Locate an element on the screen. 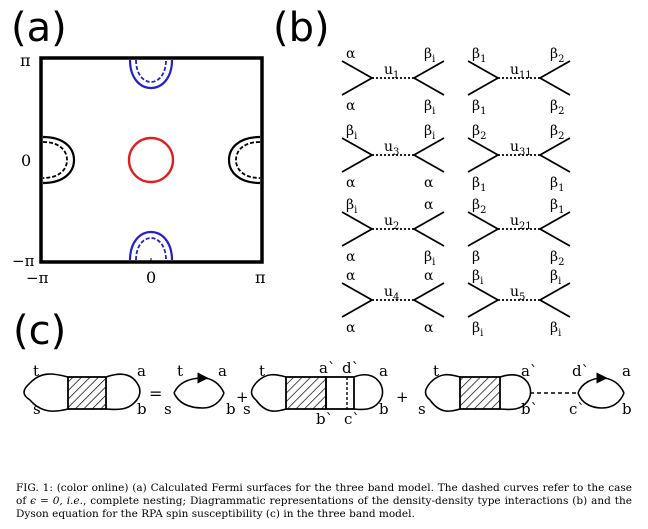 Image resolution: width=648 pixels, height=529 pixels. leg-label-bottom-left: β is located at coordinates (476, 257).